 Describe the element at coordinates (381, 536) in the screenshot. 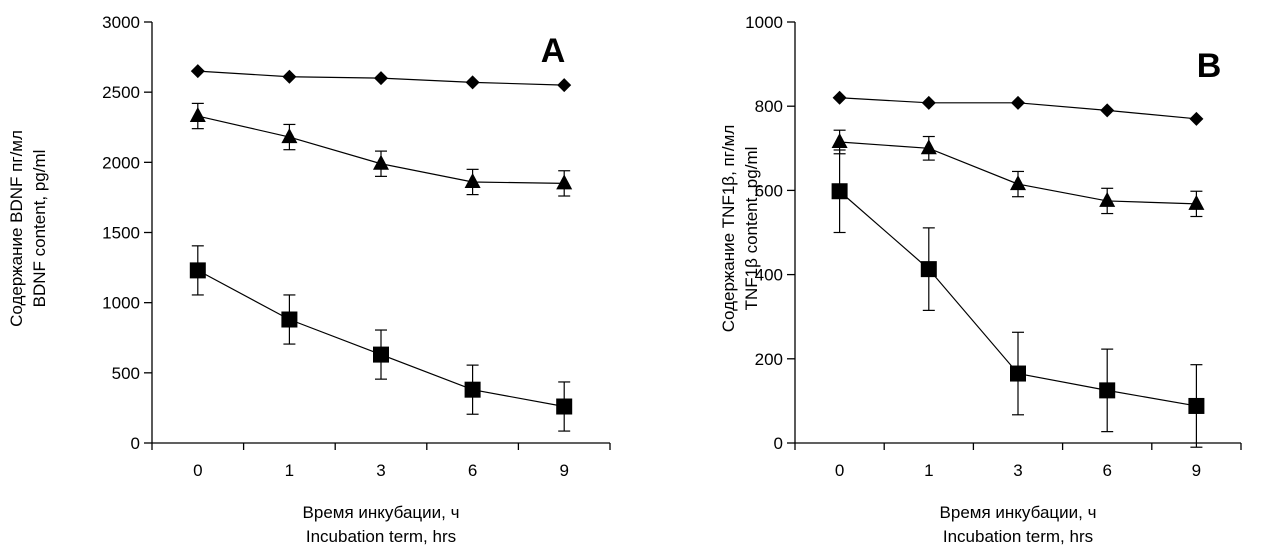

I see `x-axis-title-a: Incubation term, hrs` at that location.